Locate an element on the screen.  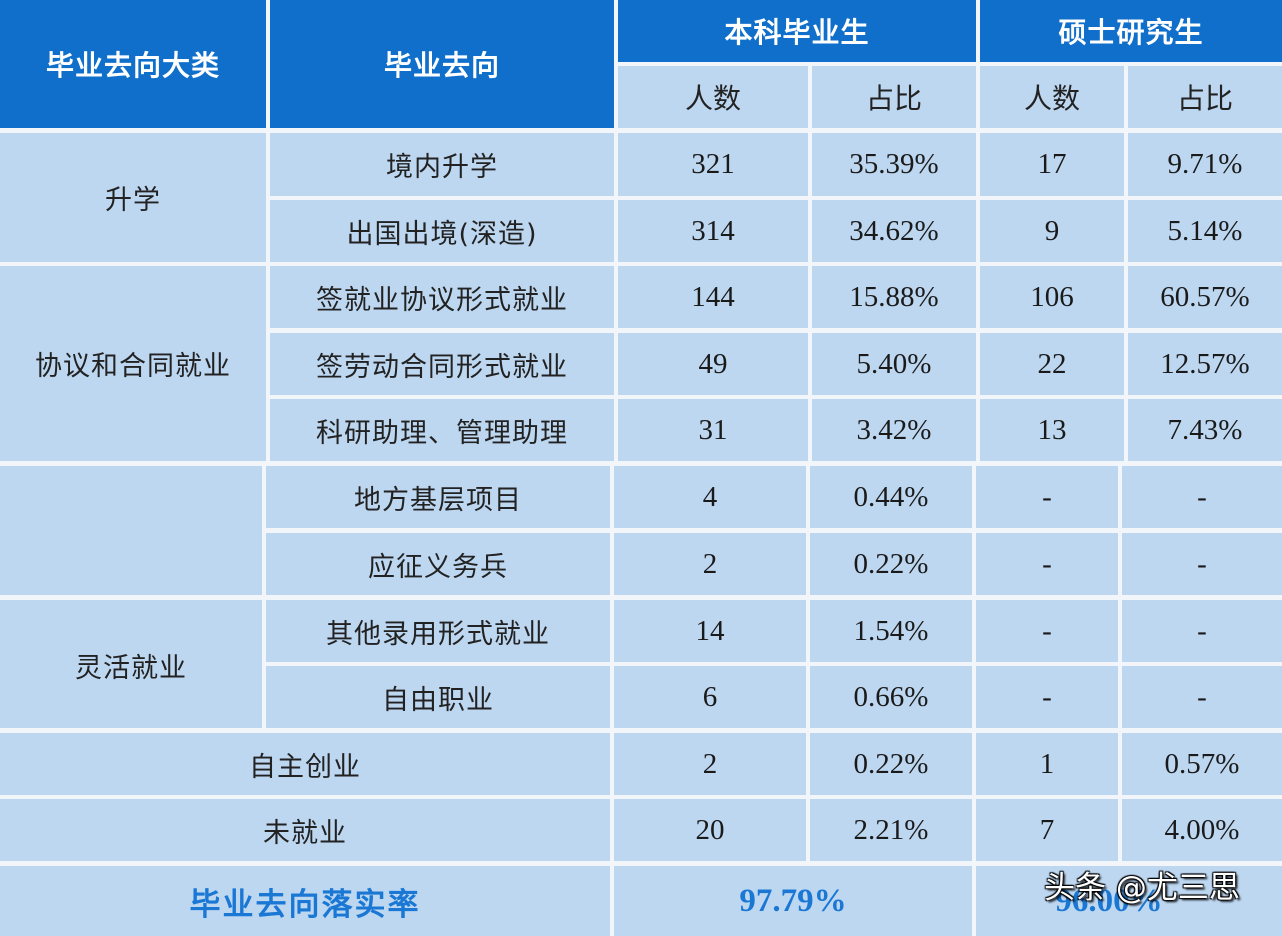
row-destination: 其他录用形式就业 is located at coordinates (438, 631).